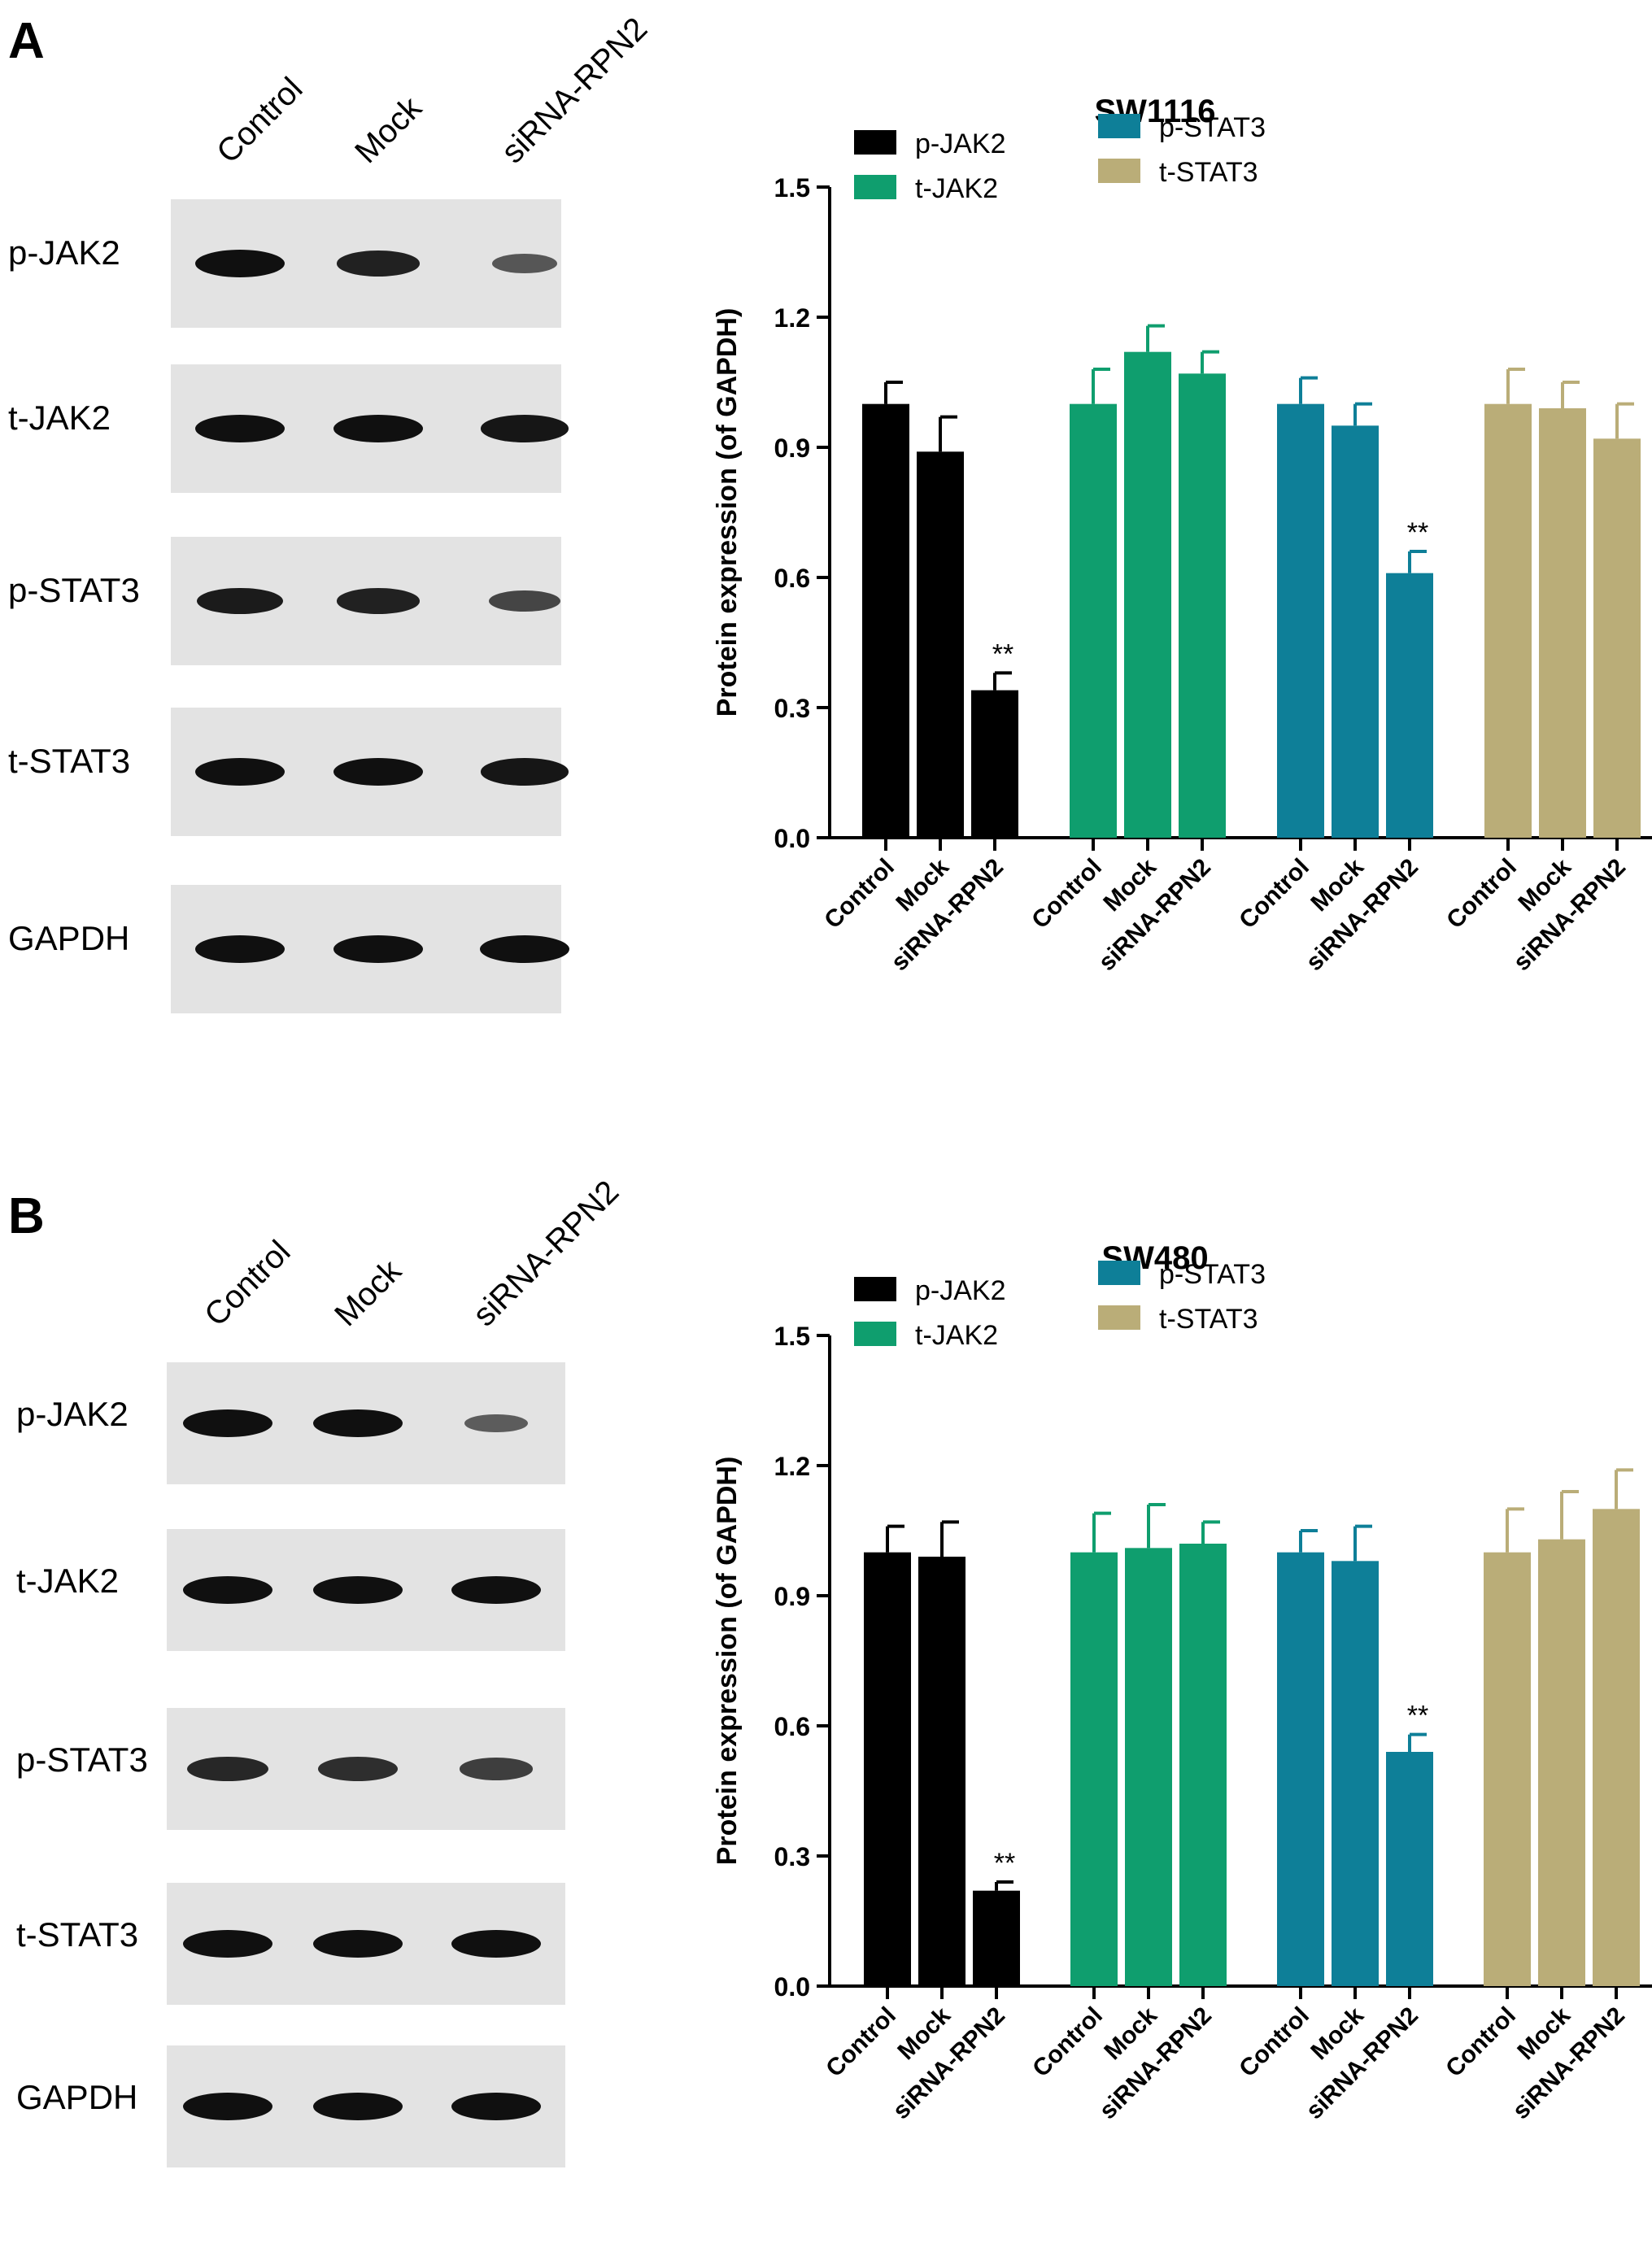  What do you see at coordinates (1212, 1274) in the screenshot?
I see `legend-label: p-STAT3` at bounding box center [1212, 1274].